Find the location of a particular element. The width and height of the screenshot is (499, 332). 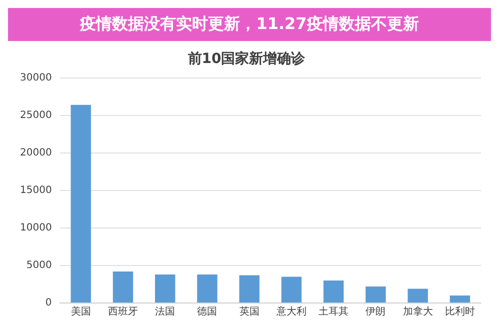

x-tick-label: 比利时 is located at coordinates (459, 312).